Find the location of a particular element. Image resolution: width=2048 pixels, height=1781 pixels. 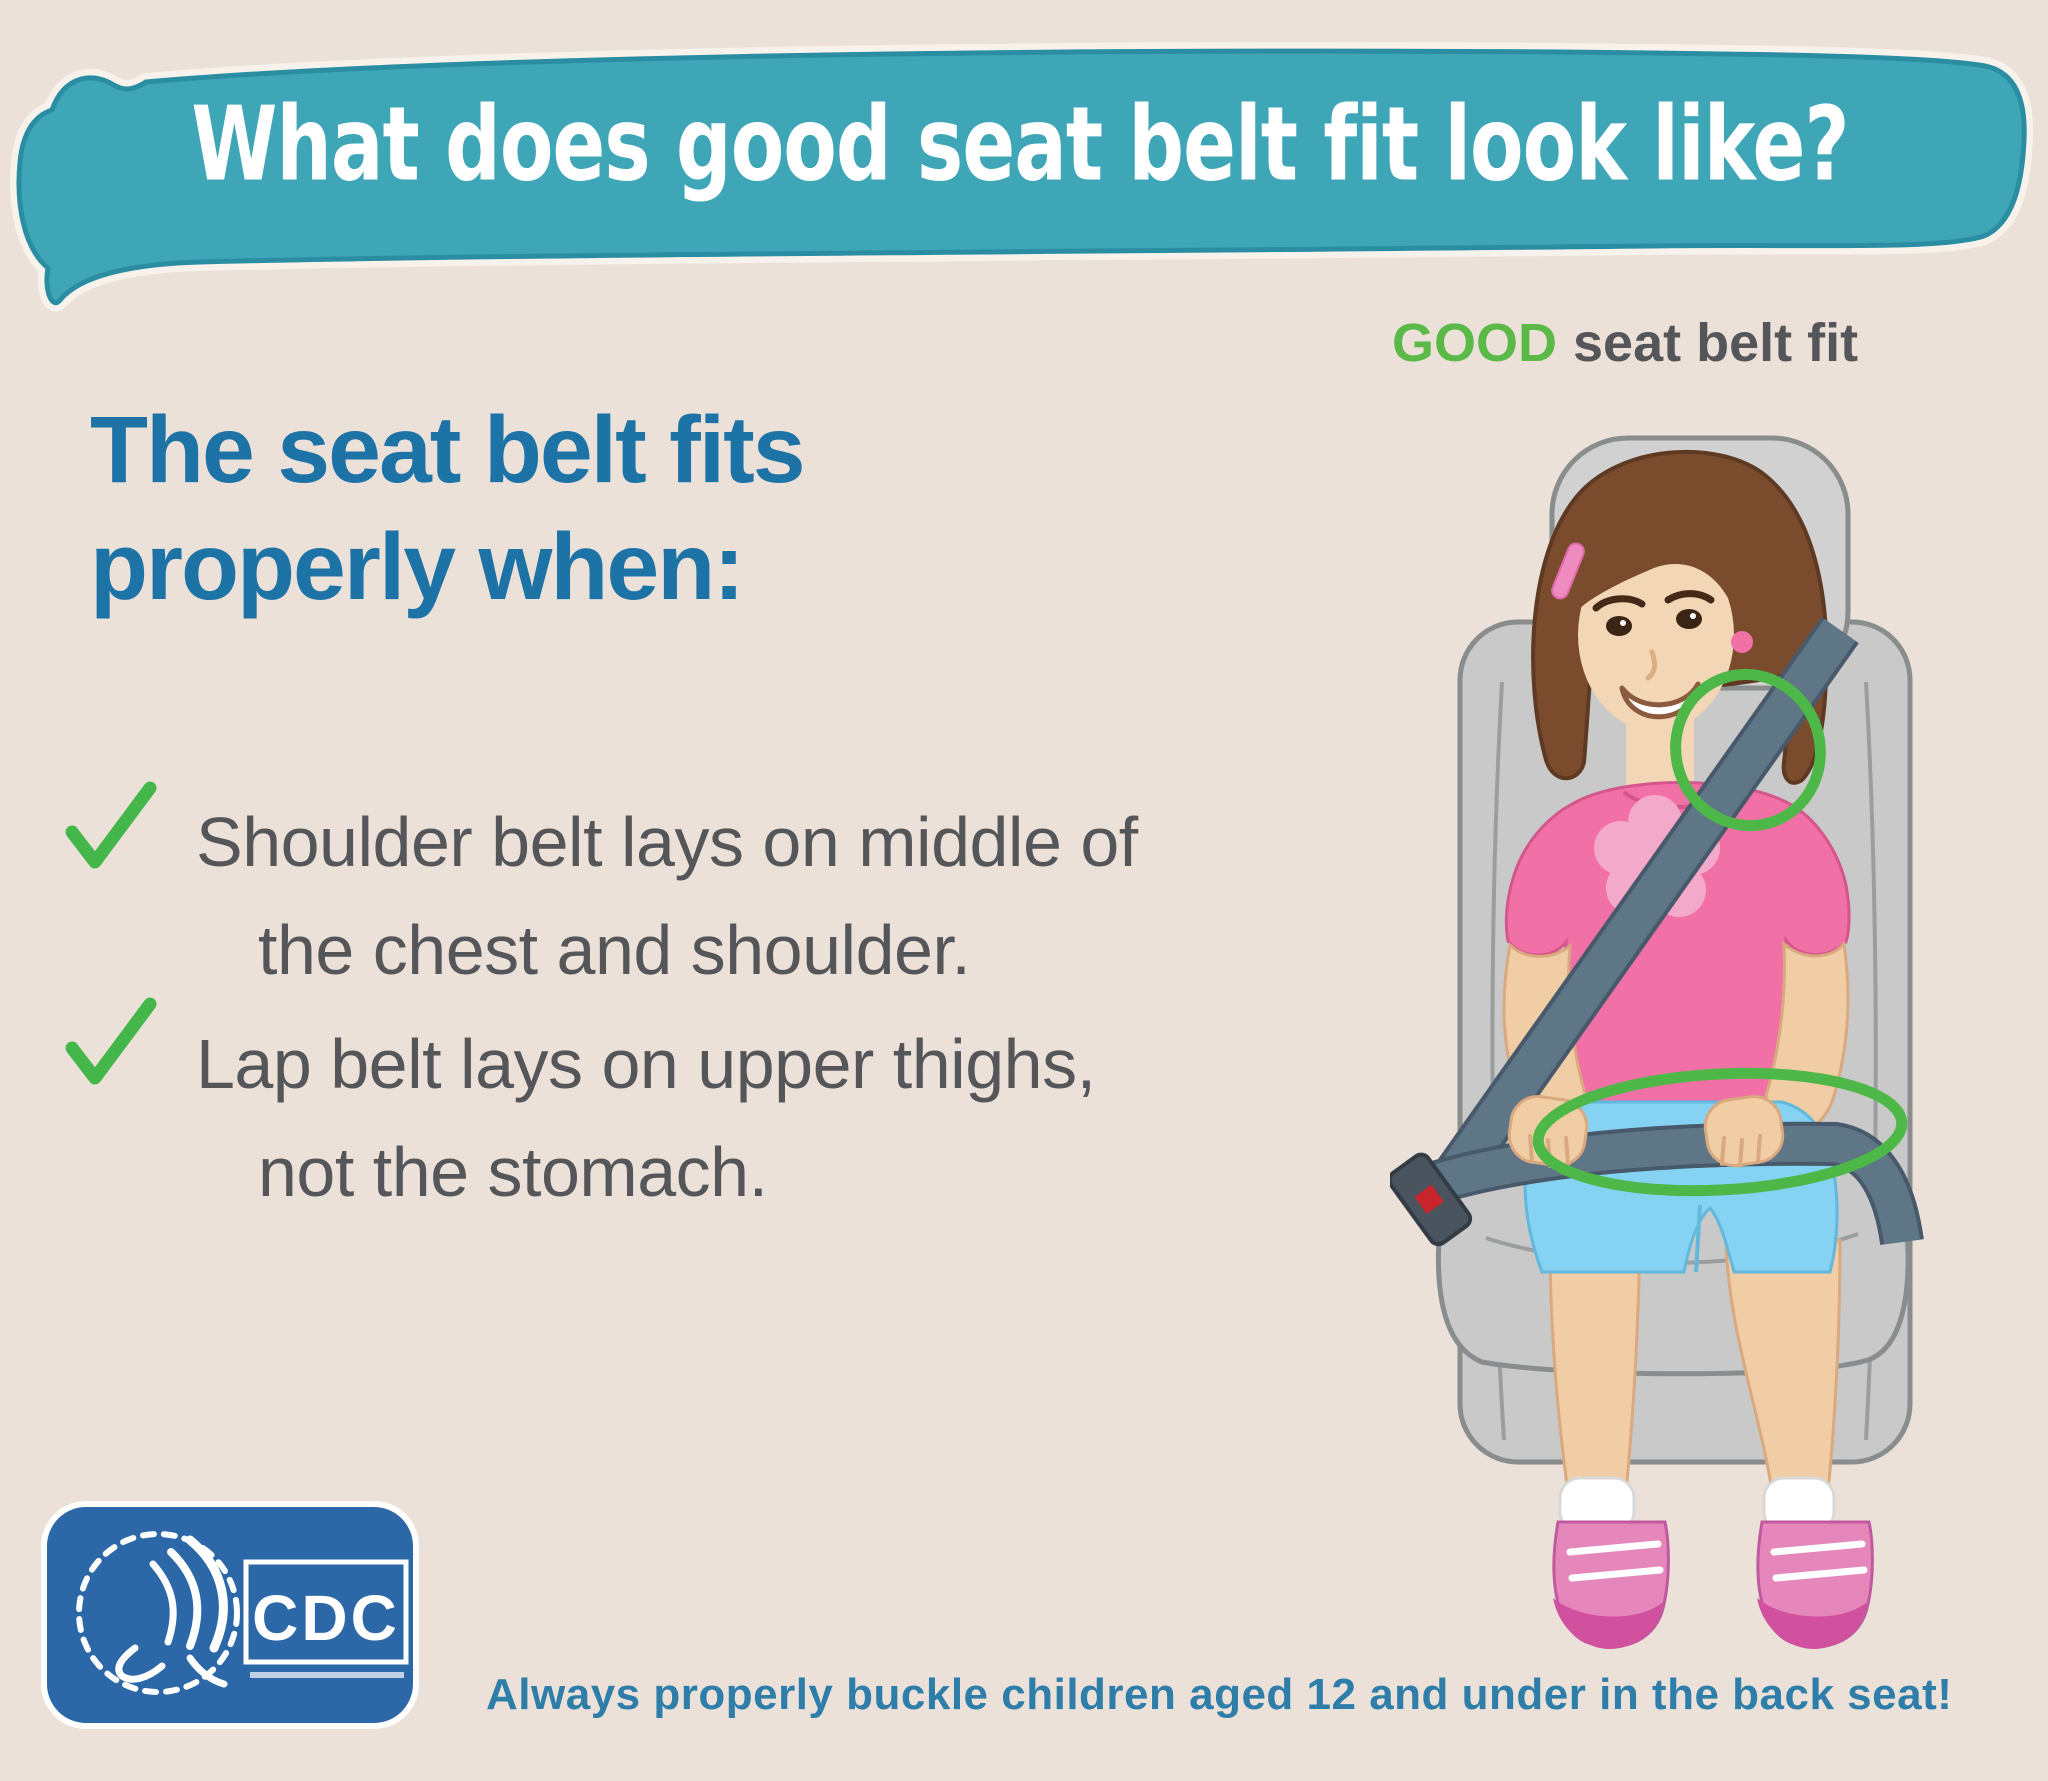

page-title: What does good seat belt fit look like? is located at coordinates (1020, 145).